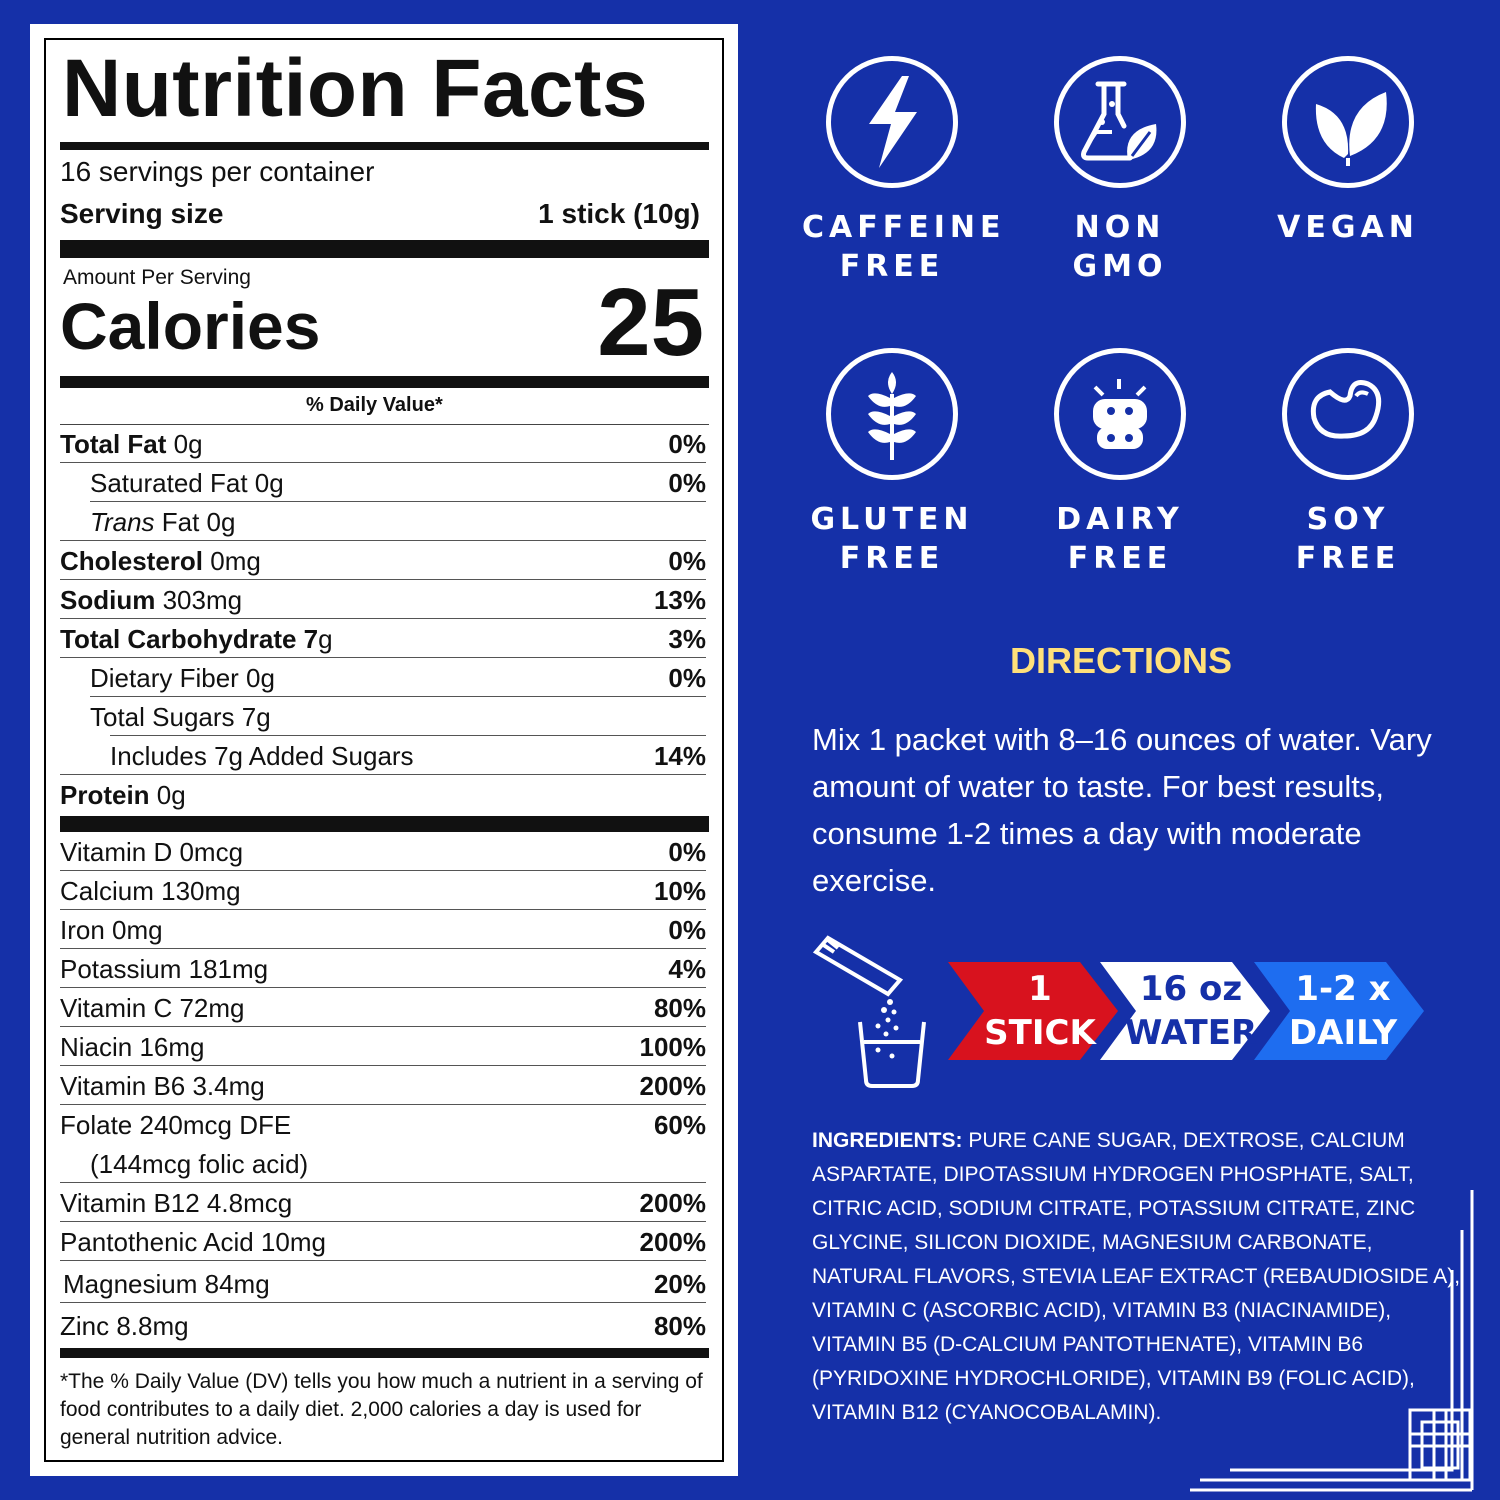  I want to click on calories-value: 25, so click(650, 322).